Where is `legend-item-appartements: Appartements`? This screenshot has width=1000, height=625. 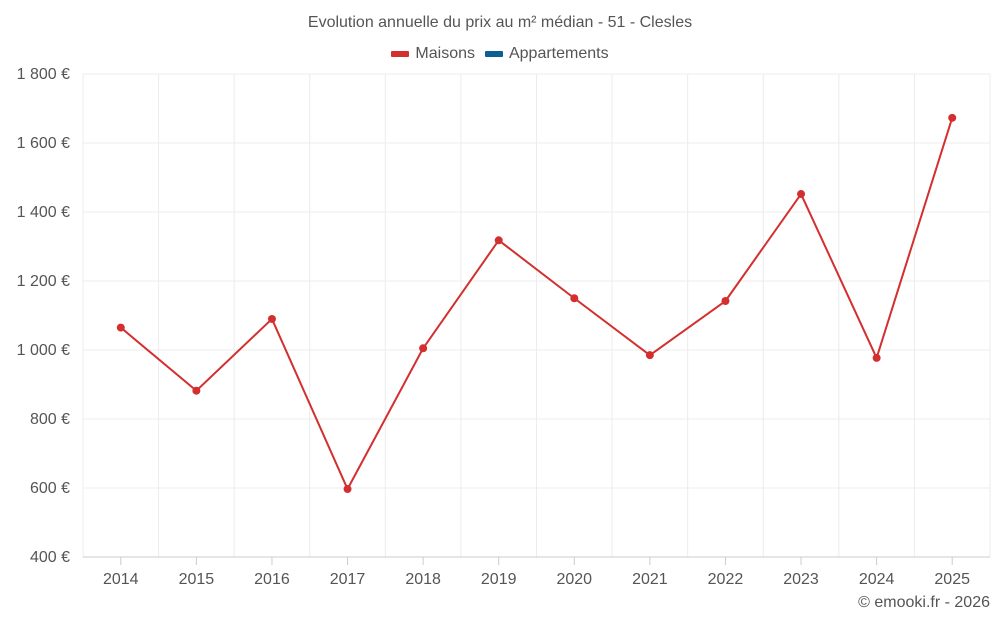
legend-item-appartements: Appartements is located at coordinates (546, 54).